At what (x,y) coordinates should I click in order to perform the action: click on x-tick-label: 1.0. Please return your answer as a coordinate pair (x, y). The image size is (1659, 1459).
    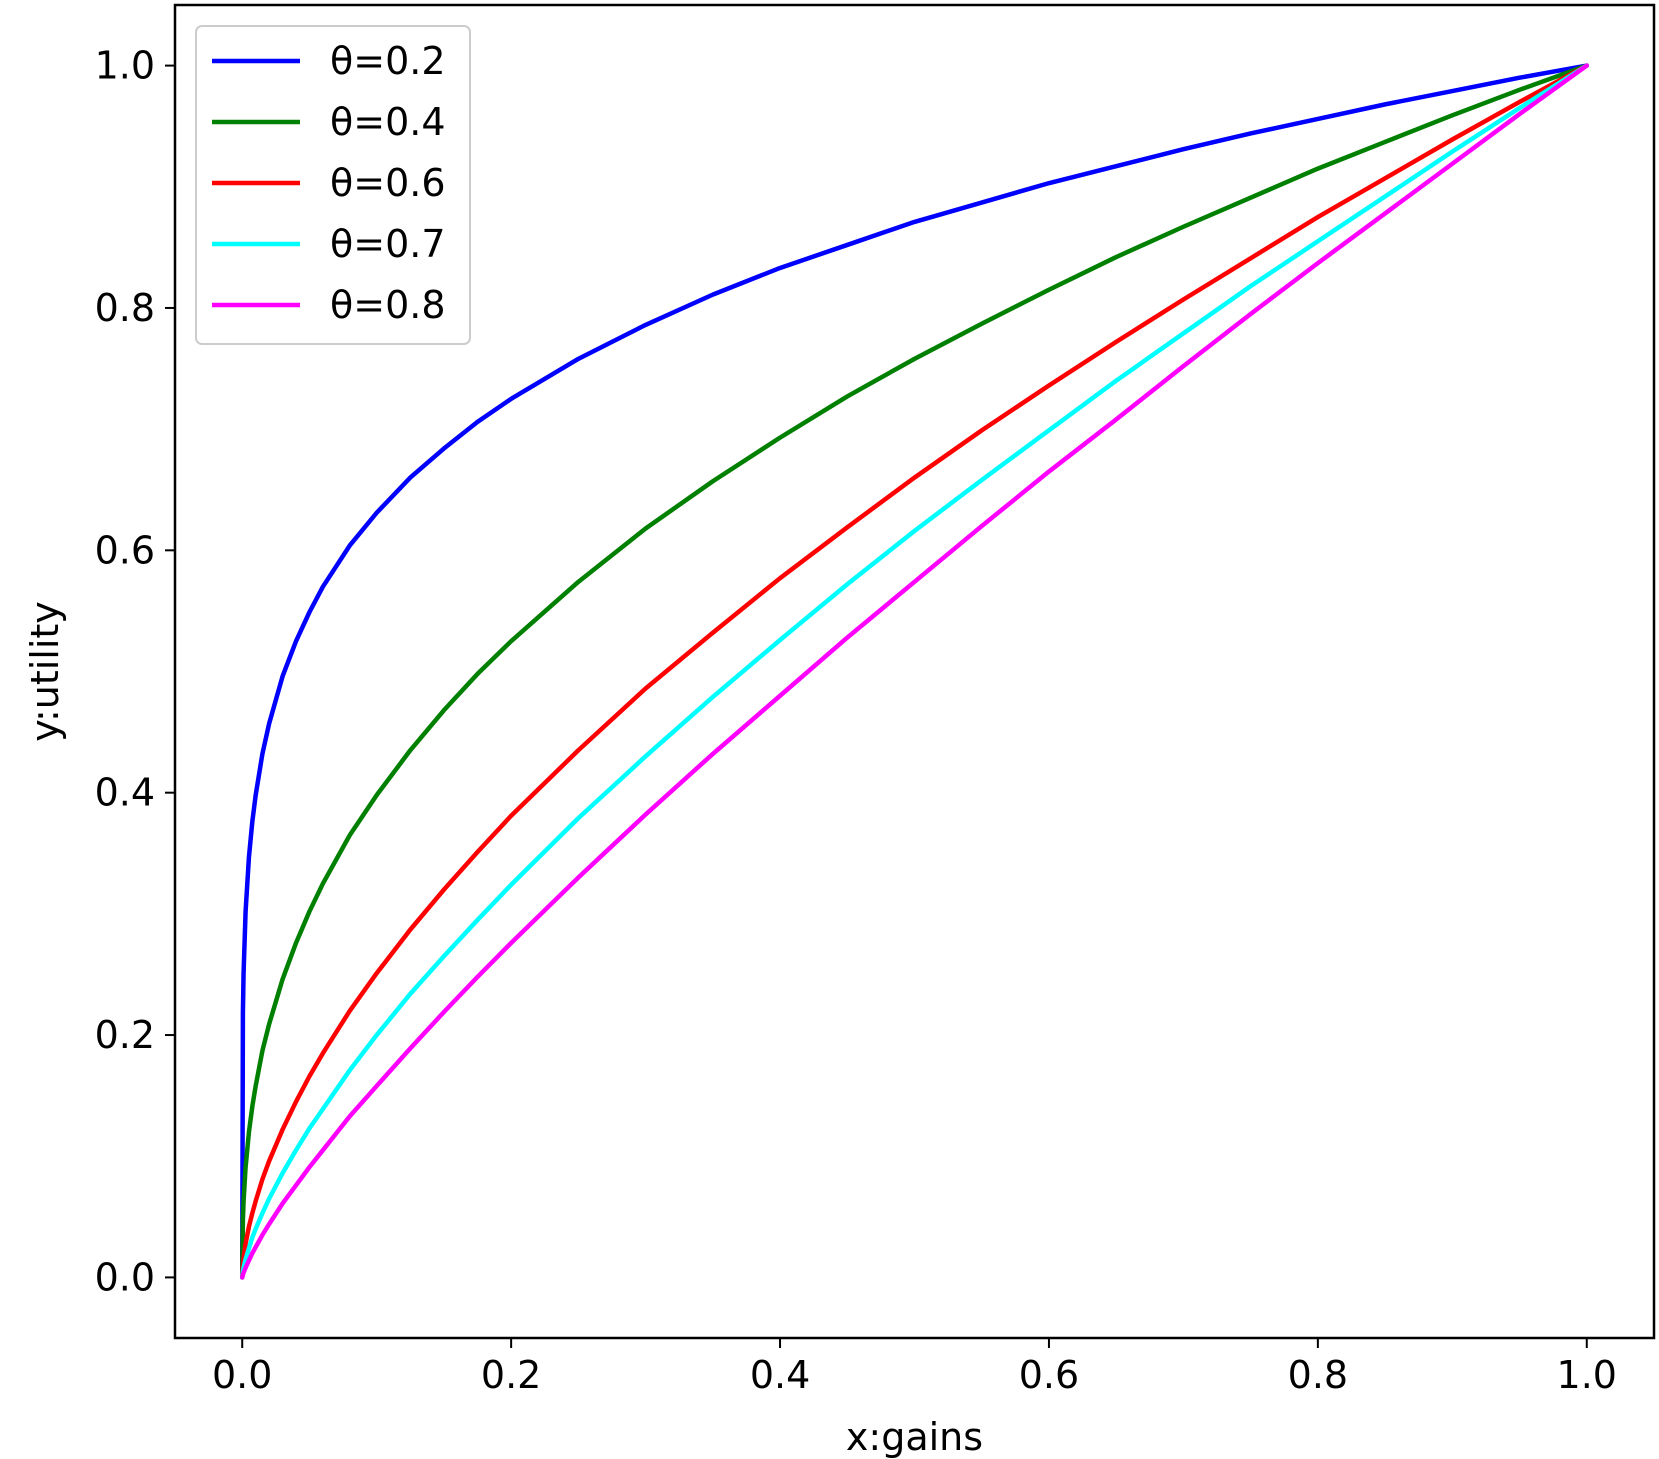
    Looking at the image, I should click on (1587, 1375).